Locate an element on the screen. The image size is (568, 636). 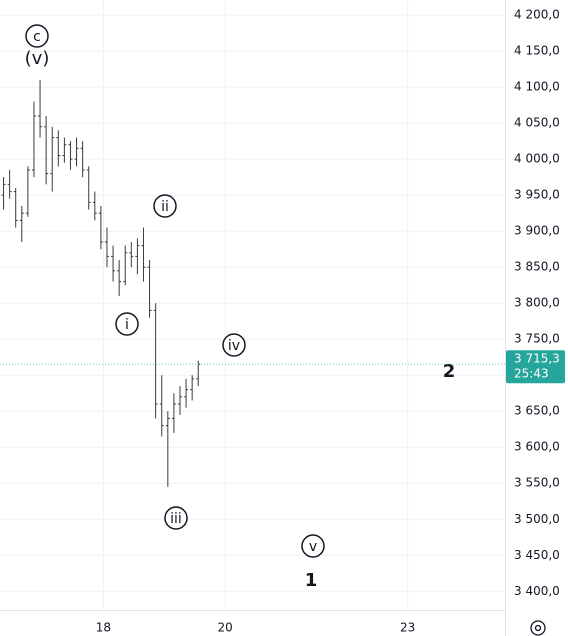
gear-outline is located at coordinates (538, 628).